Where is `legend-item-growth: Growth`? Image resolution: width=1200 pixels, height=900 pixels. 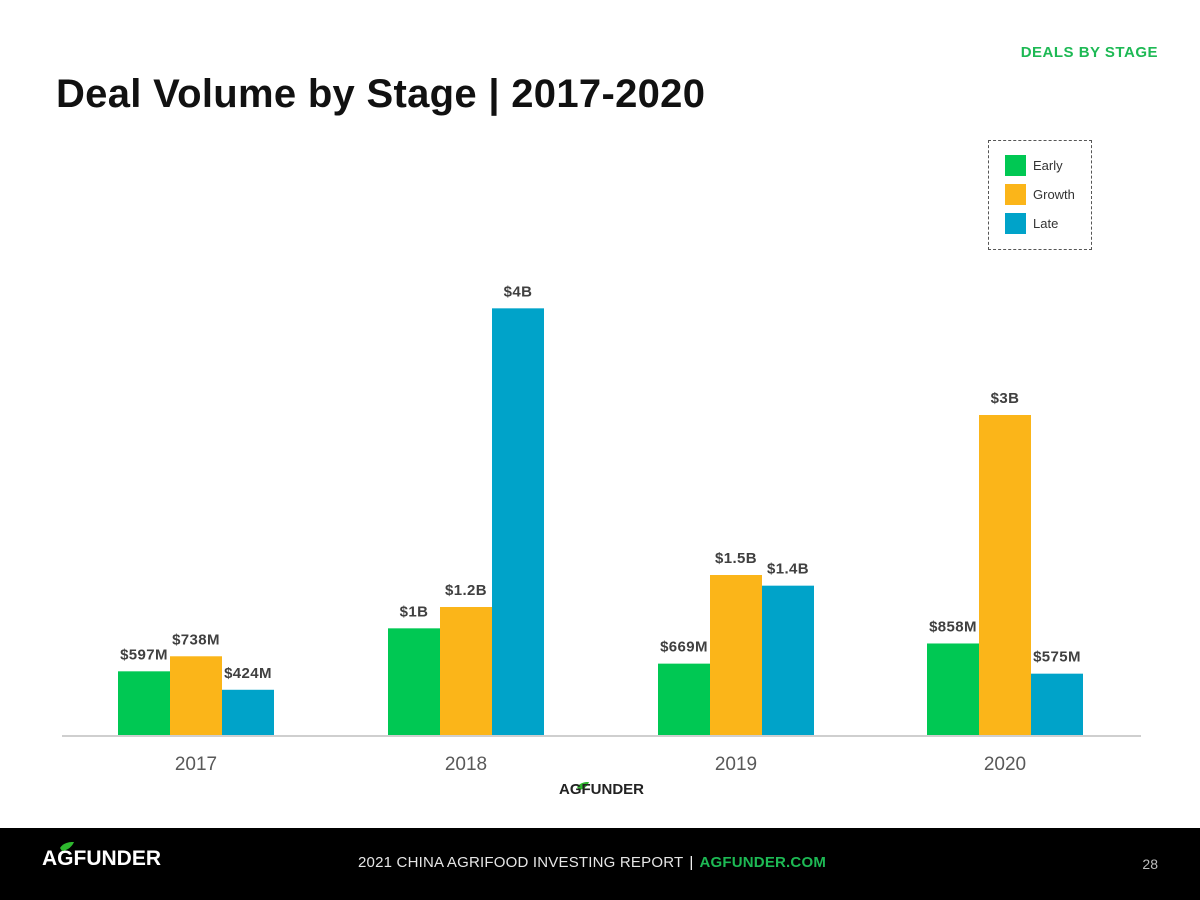 legend-item-growth: Growth is located at coordinates (1040, 194).